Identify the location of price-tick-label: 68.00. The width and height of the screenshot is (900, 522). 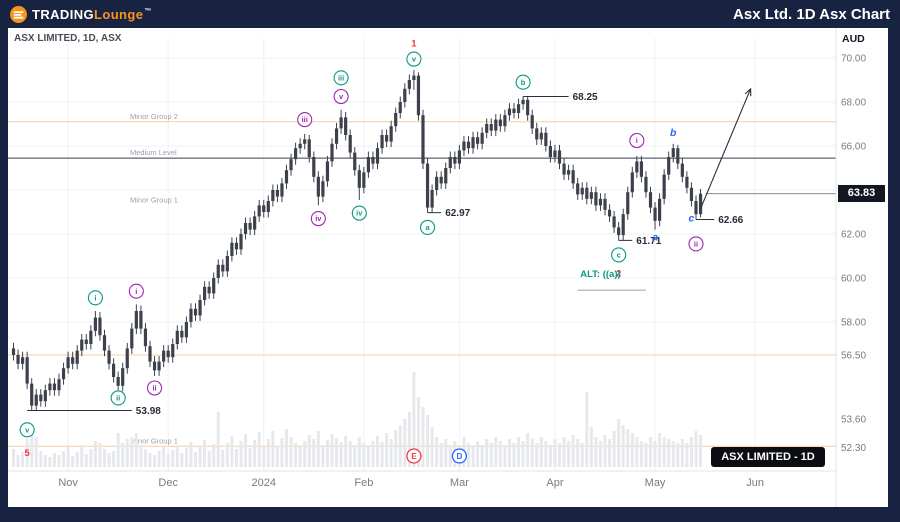
(853, 103).